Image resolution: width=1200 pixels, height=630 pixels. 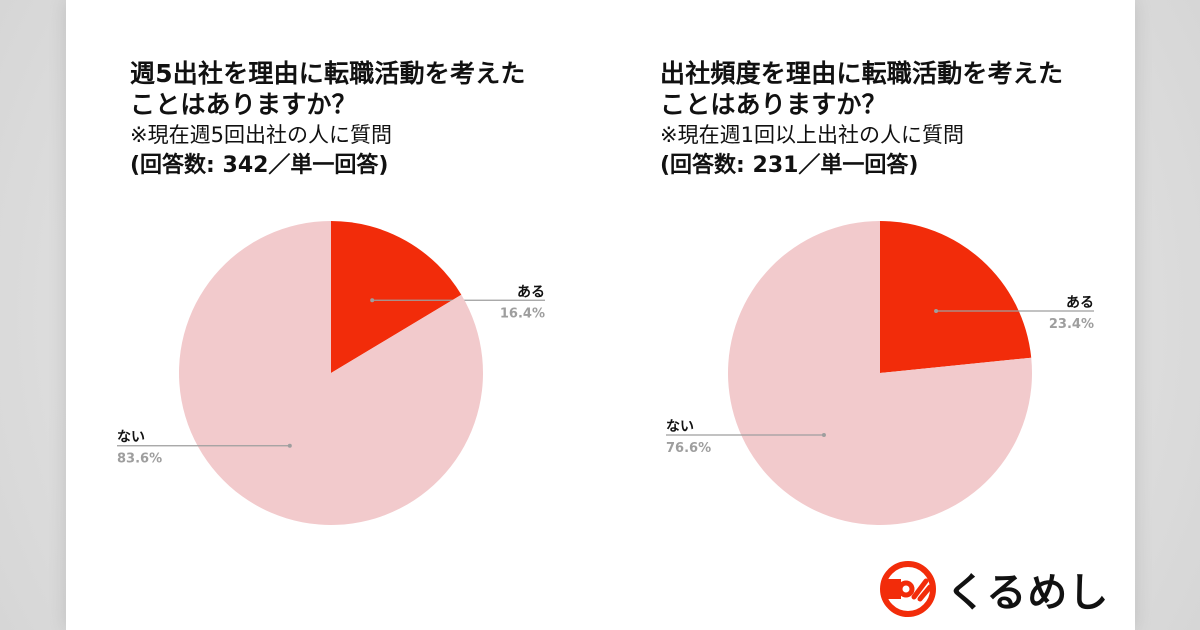 I want to click on chart-2-slice-label-1: ある, so click(x=1080, y=303).